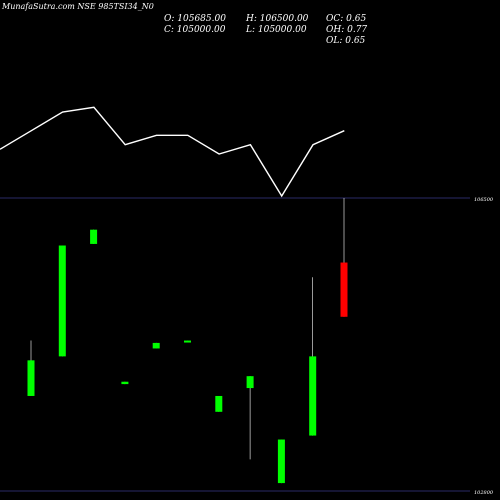 The image size is (500, 500). Describe the element at coordinates (346, 19) in the screenshot. I see `oc-ratio: OC: 0.65` at that location.